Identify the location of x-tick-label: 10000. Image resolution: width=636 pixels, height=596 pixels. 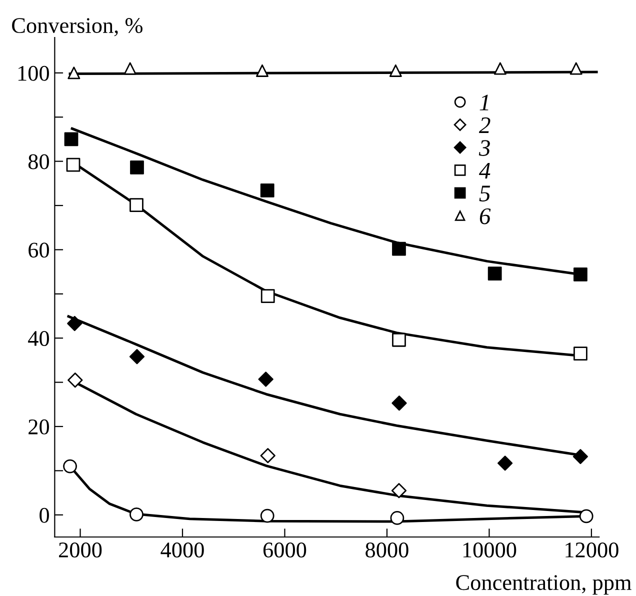
(489, 550).